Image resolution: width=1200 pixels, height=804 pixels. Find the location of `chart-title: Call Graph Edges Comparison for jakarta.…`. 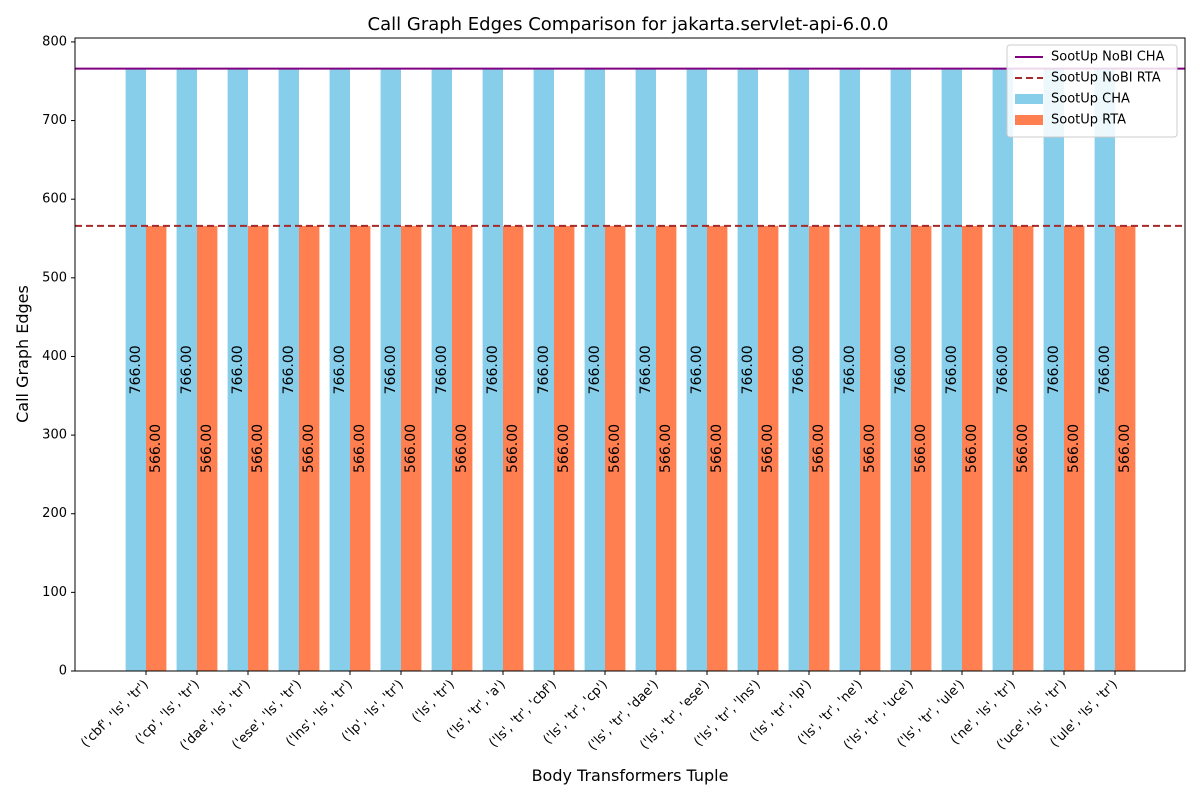

chart-title: Call Graph Edges Comparison for jakarta.… is located at coordinates (628, 24).